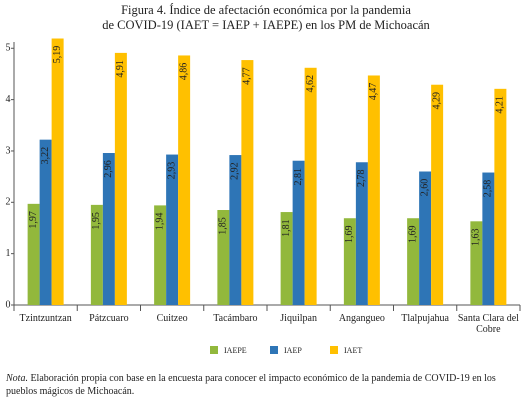  Describe the element at coordinates (293, 350) in the screenshot. I see `legend-label: IAEP` at that location.